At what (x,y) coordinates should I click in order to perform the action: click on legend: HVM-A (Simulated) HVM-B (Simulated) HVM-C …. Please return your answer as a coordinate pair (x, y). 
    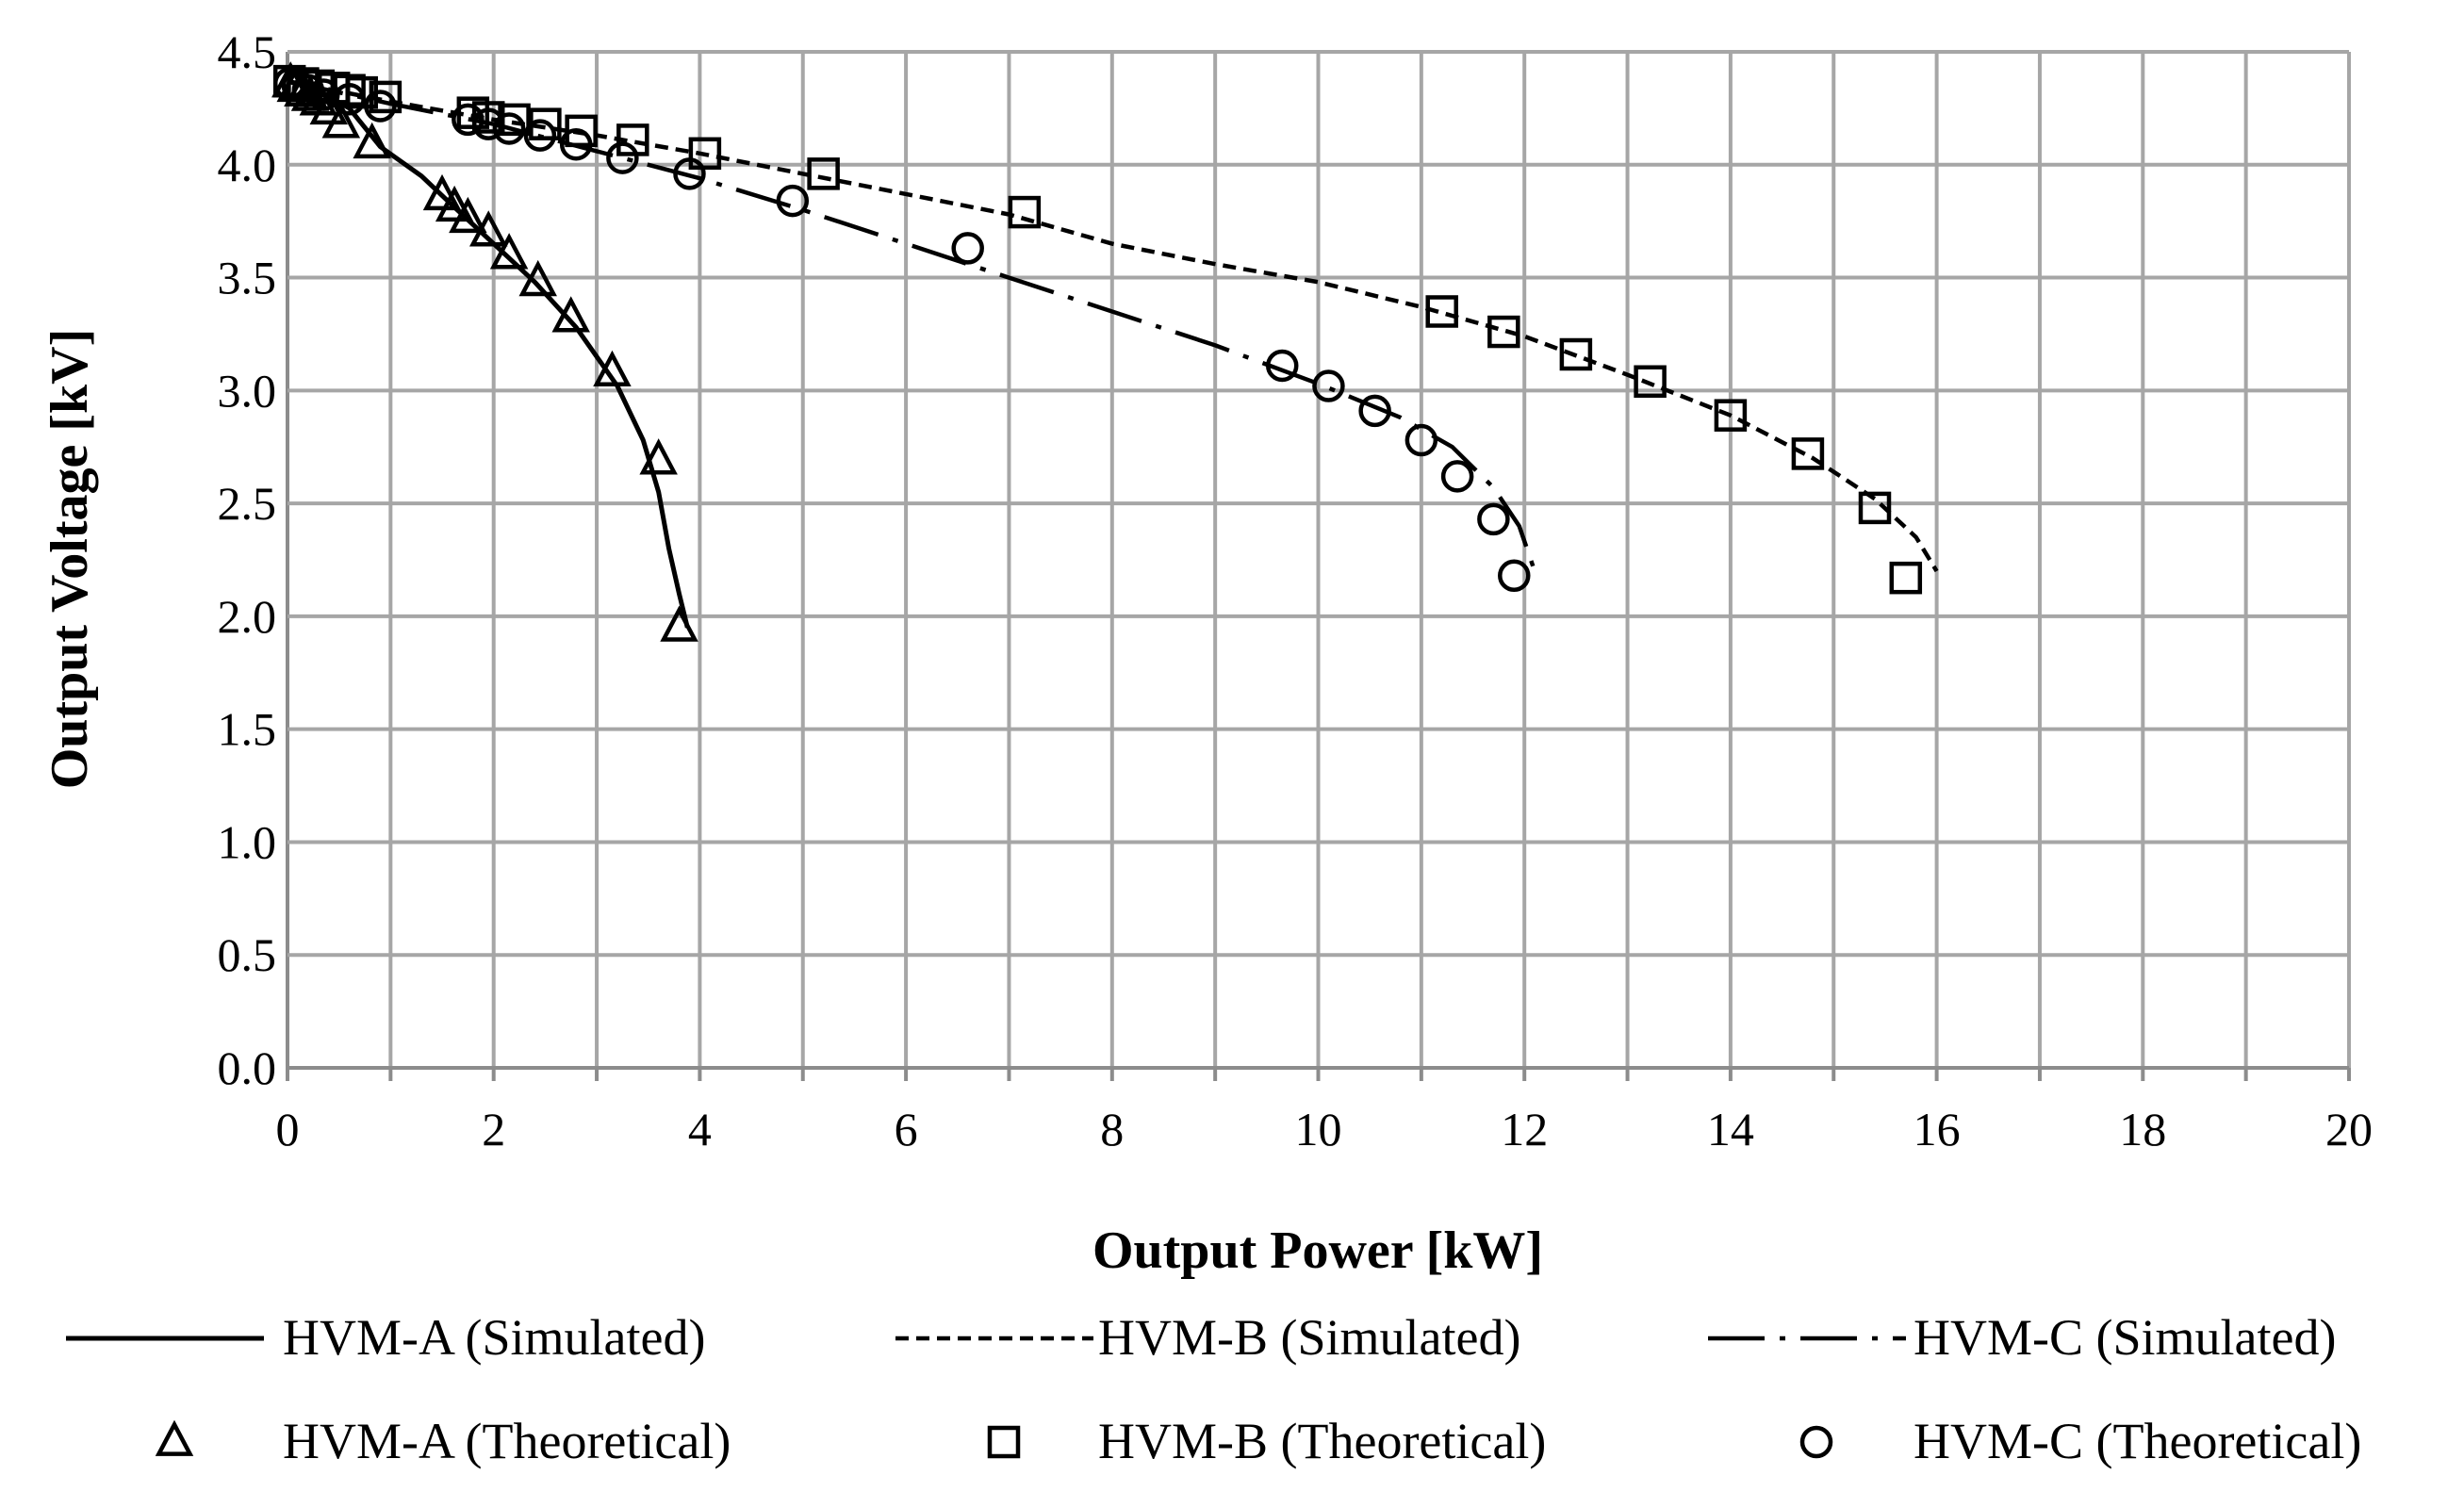
    Looking at the image, I should click on (1213, 1389).